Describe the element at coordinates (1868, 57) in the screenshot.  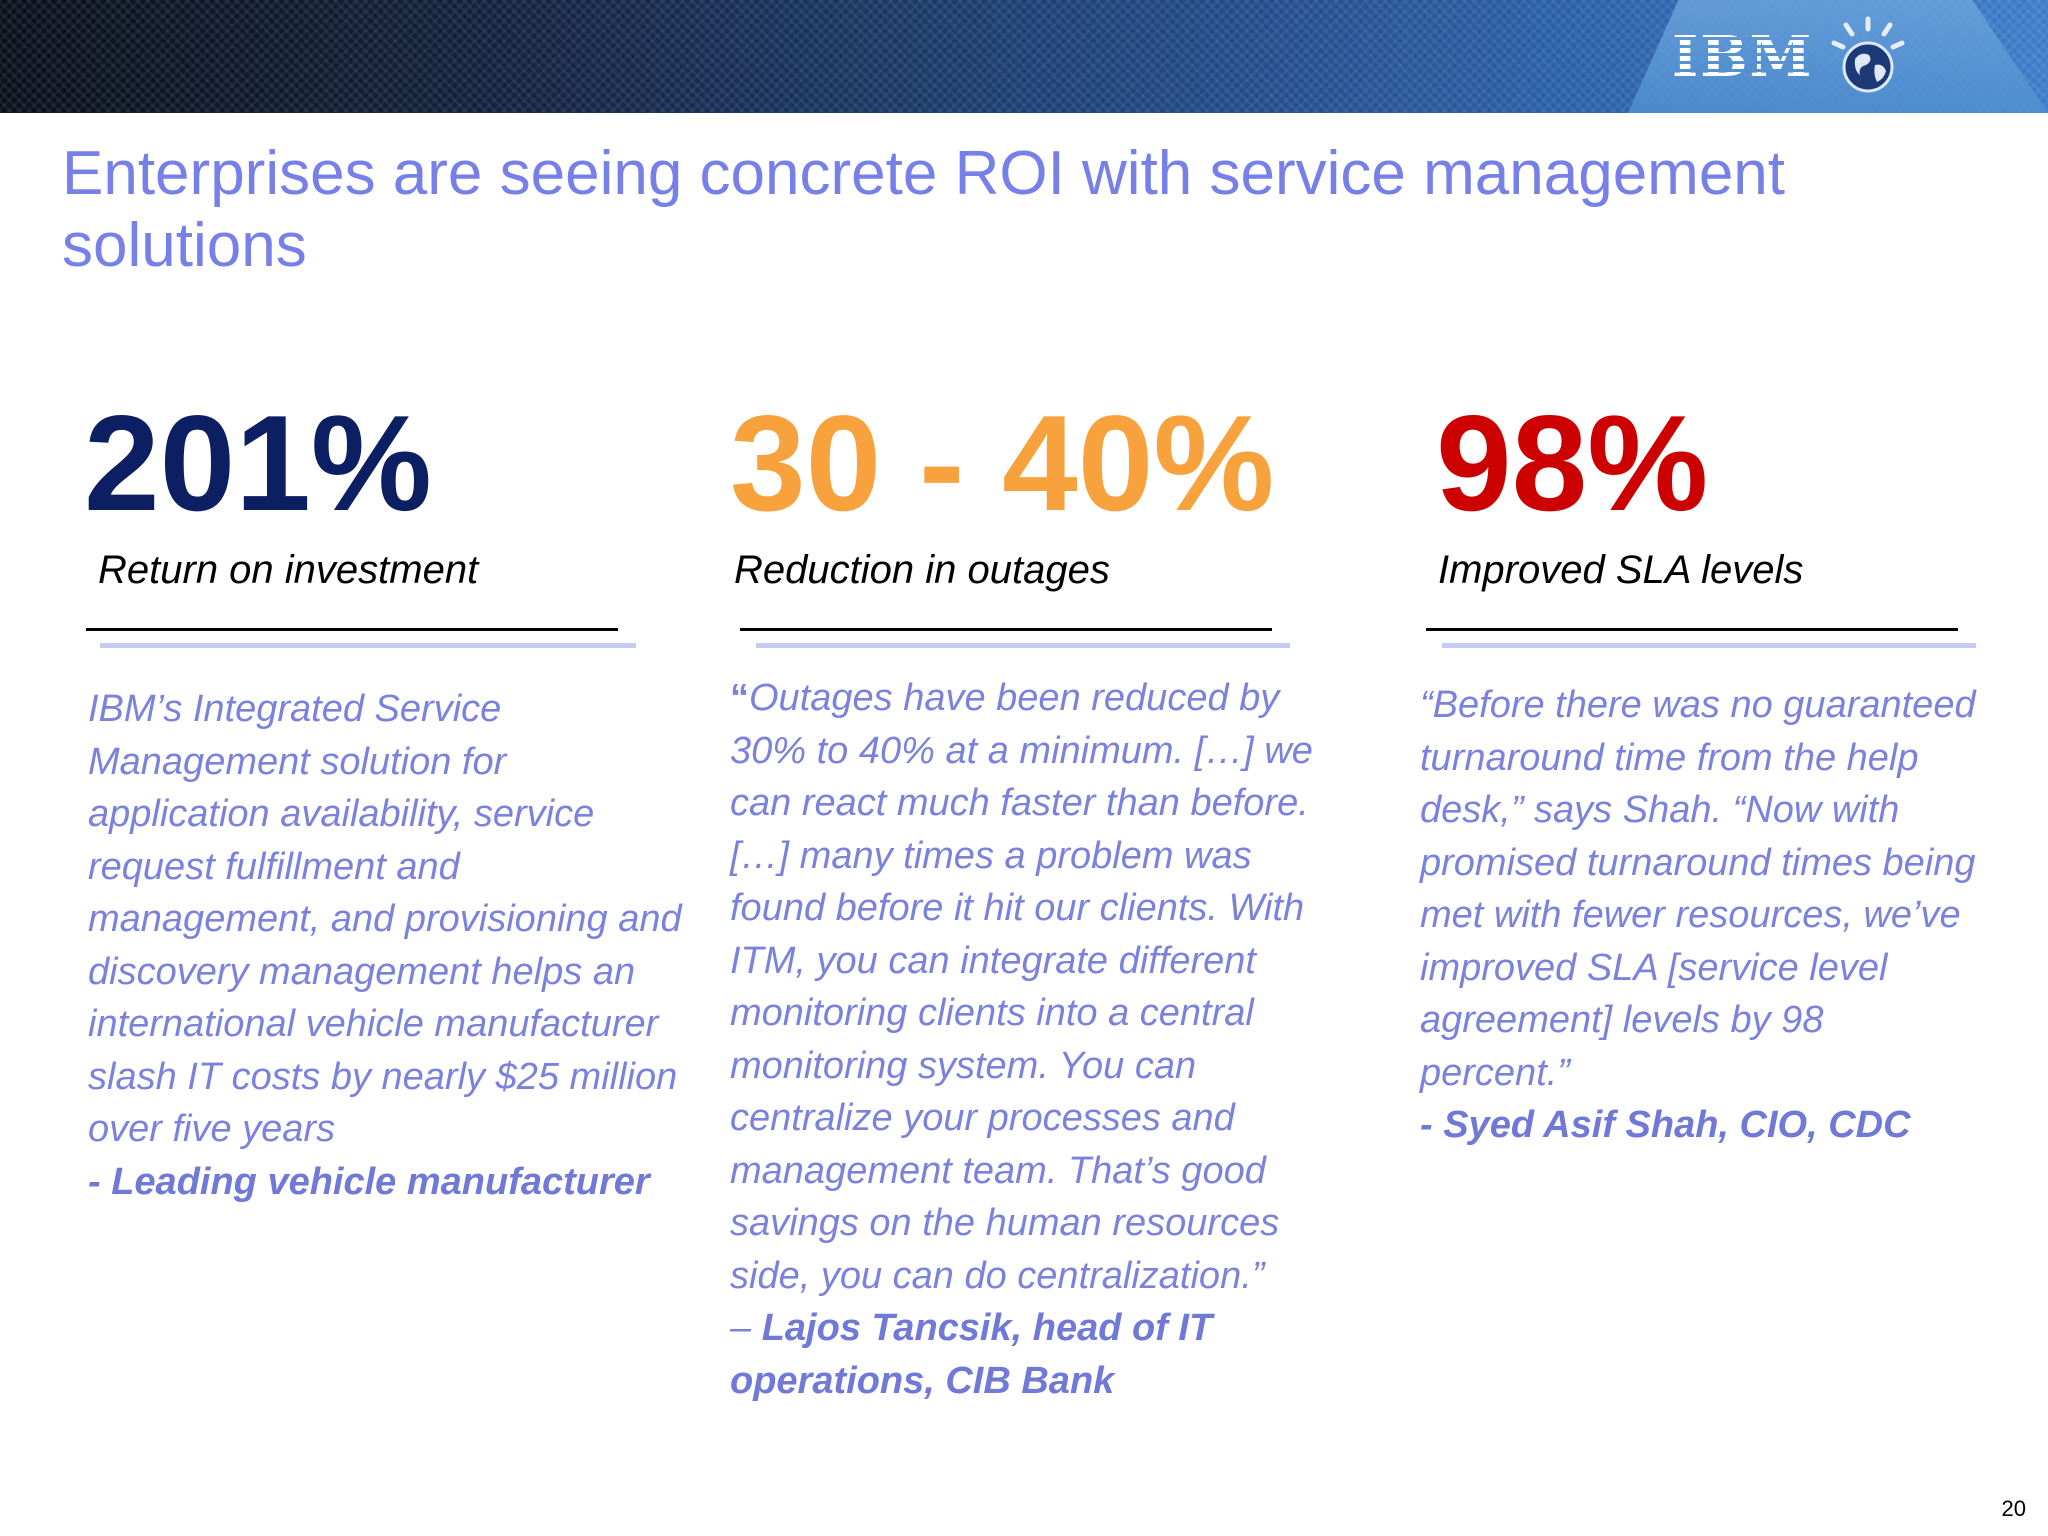
I see `globe-icon` at that location.